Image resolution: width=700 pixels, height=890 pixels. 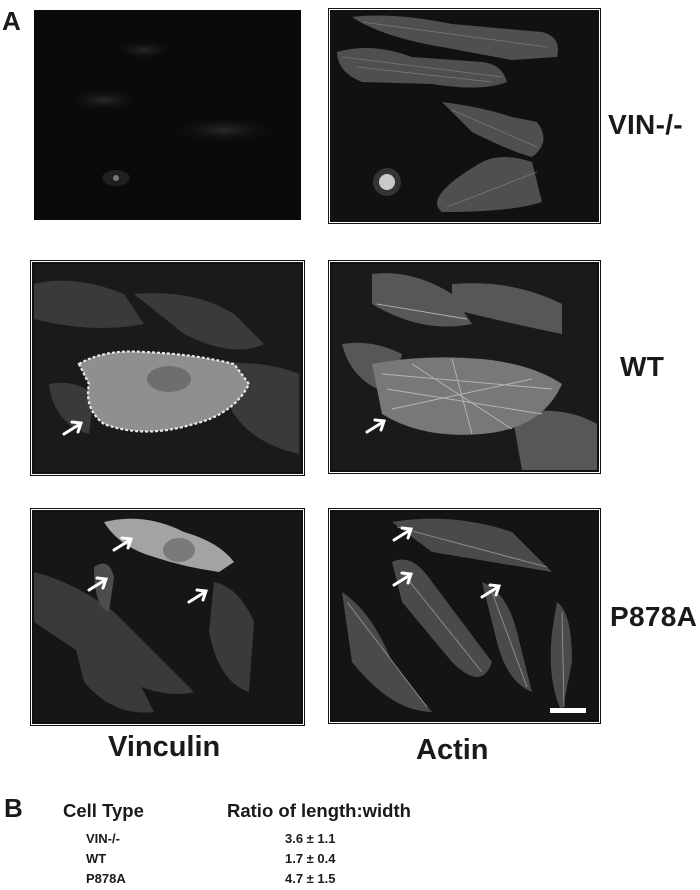 What do you see at coordinates (568, 710) in the screenshot?
I see `scale-bar` at bounding box center [568, 710].